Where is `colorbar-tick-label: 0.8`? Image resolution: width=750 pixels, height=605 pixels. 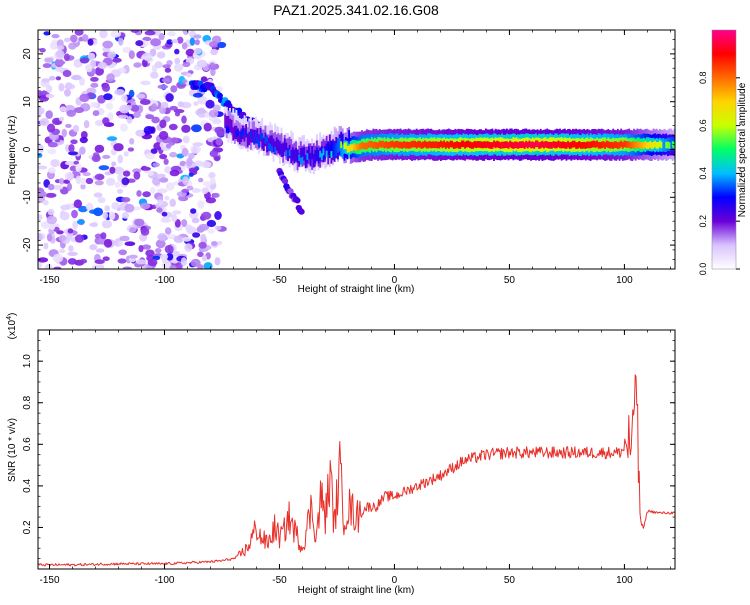 colorbar-tick-label: 0.8 is located at coordinates (703, 78).